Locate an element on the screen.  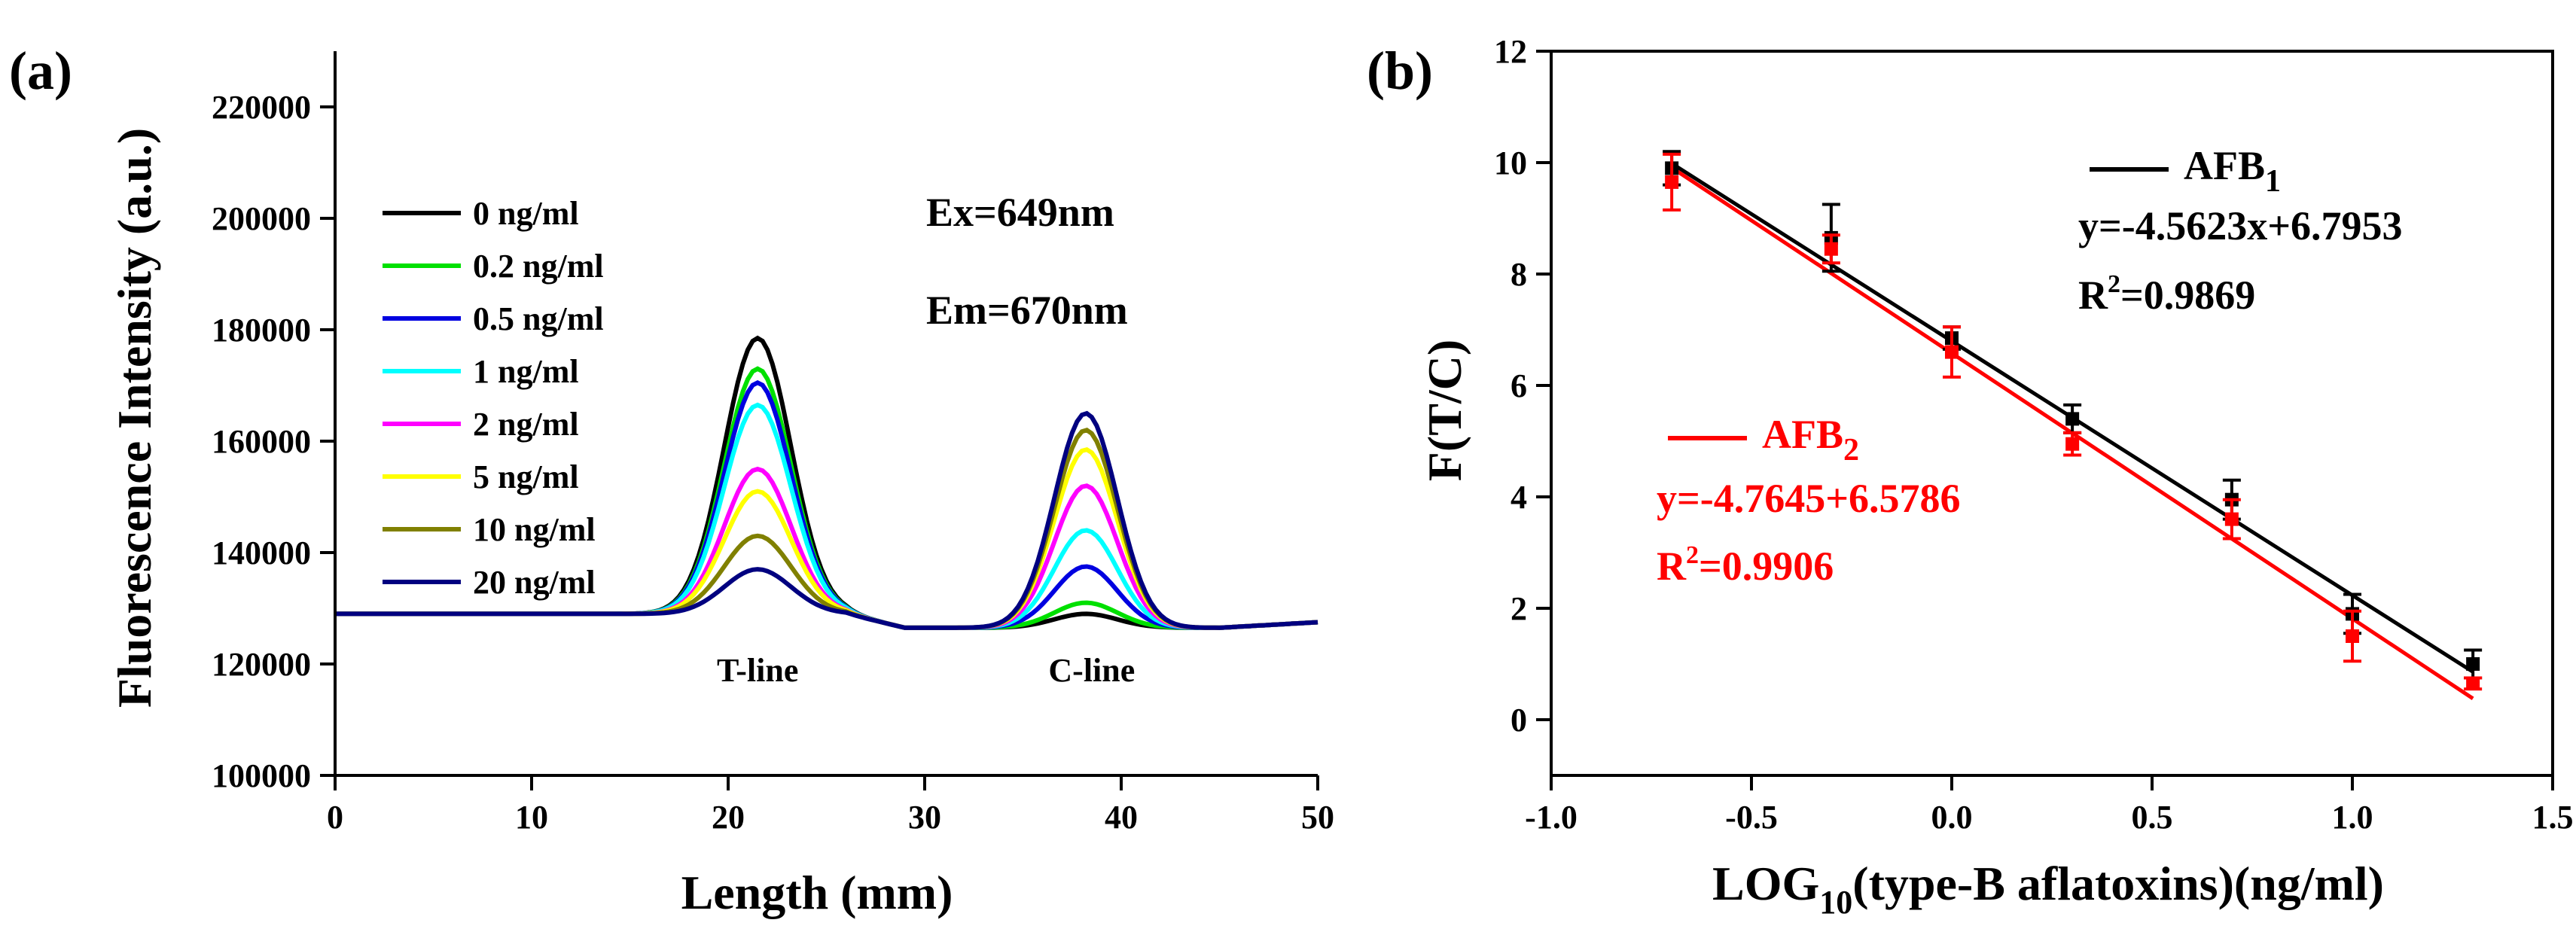
panel-a-y-tick-label: 180000 is located at coordinates (261, 330).